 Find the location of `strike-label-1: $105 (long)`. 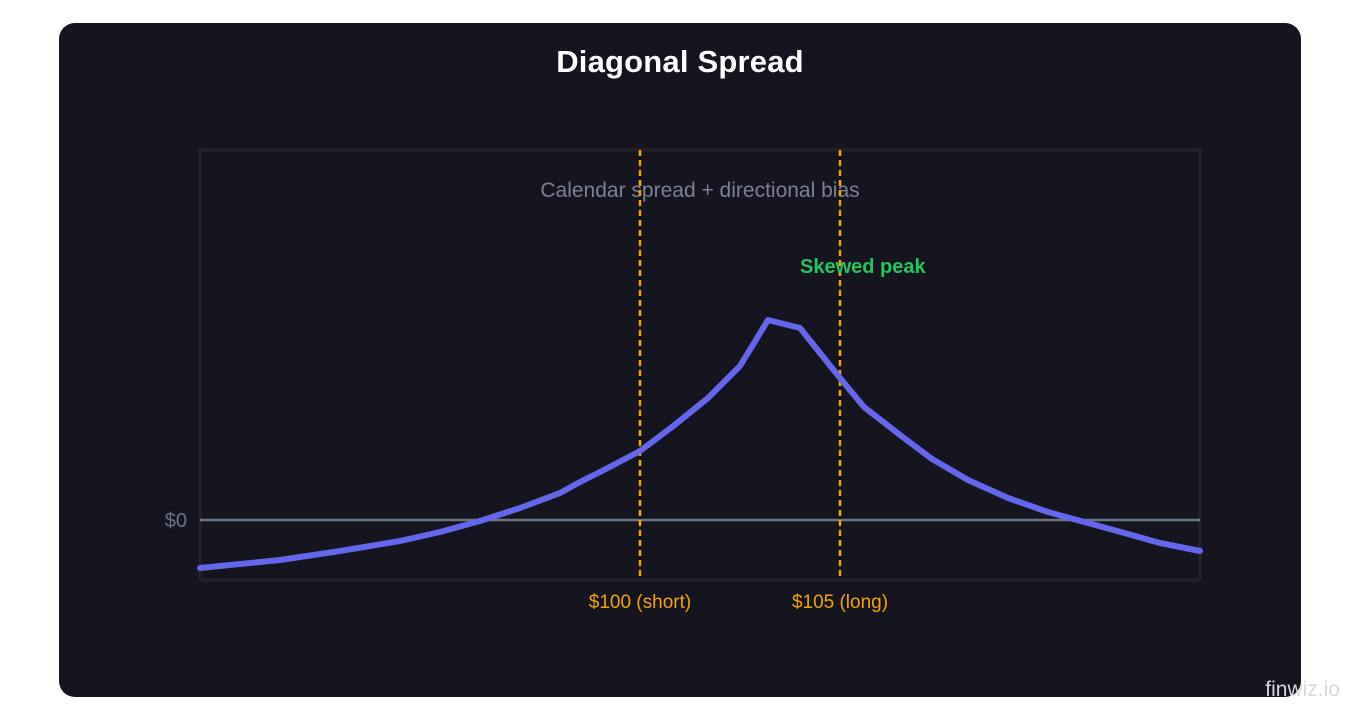

strike-label-1: $105 (long) is located at coordinates (840, 602).